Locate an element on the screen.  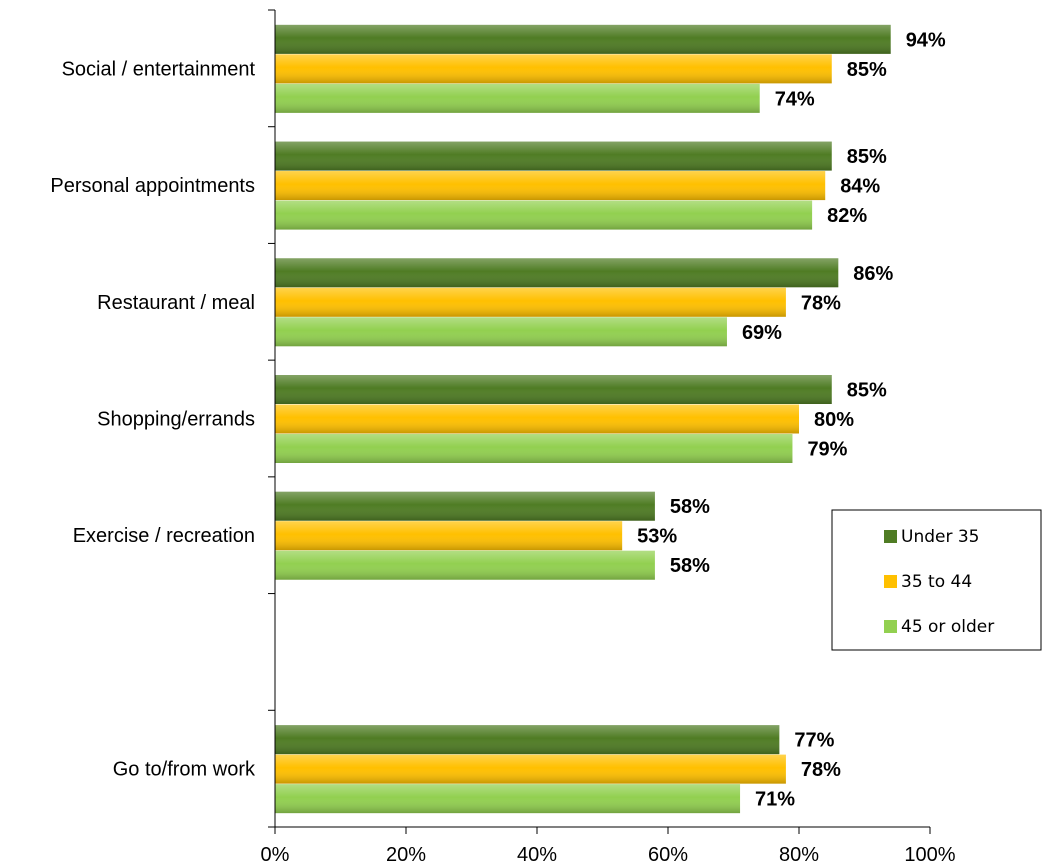
x-tick-label: 0% is located at coordinates (275, 855).